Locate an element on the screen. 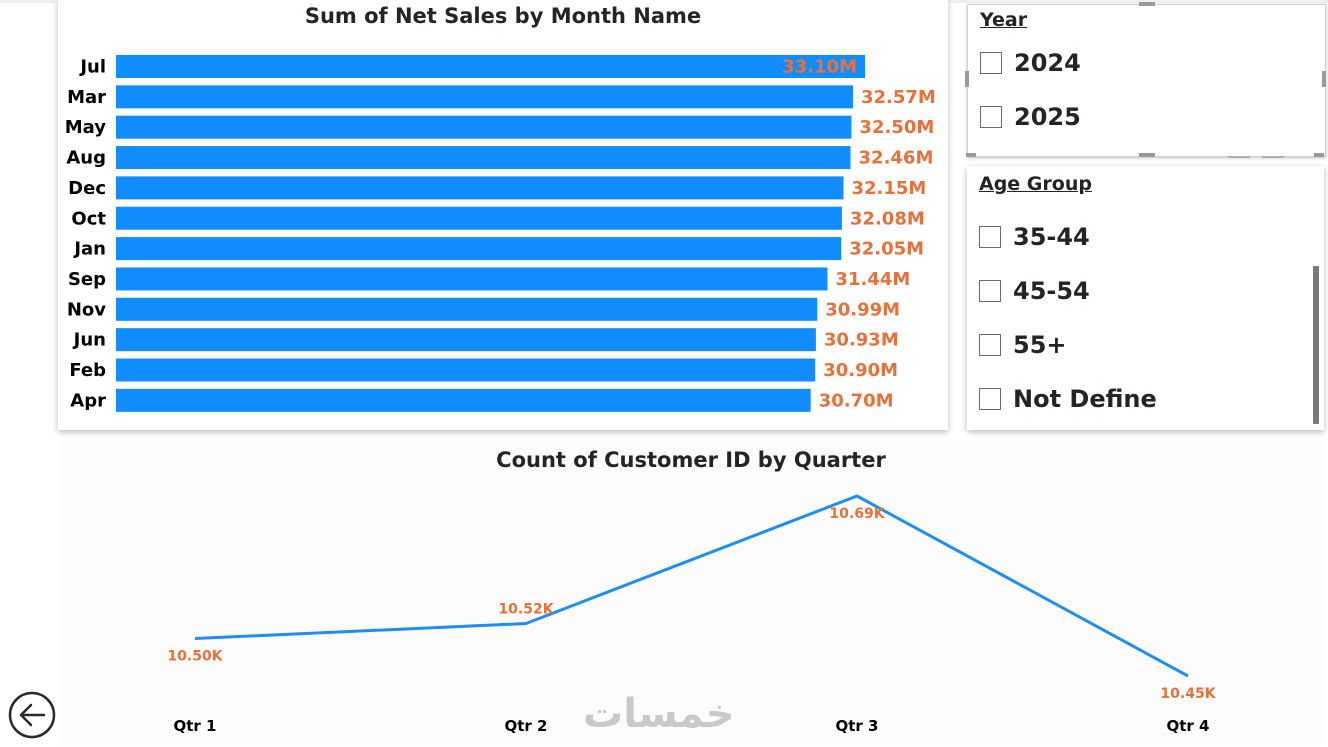 The height and width of the screenshot is (747, 1328). bar-mar is located at coordinates (485, 97).